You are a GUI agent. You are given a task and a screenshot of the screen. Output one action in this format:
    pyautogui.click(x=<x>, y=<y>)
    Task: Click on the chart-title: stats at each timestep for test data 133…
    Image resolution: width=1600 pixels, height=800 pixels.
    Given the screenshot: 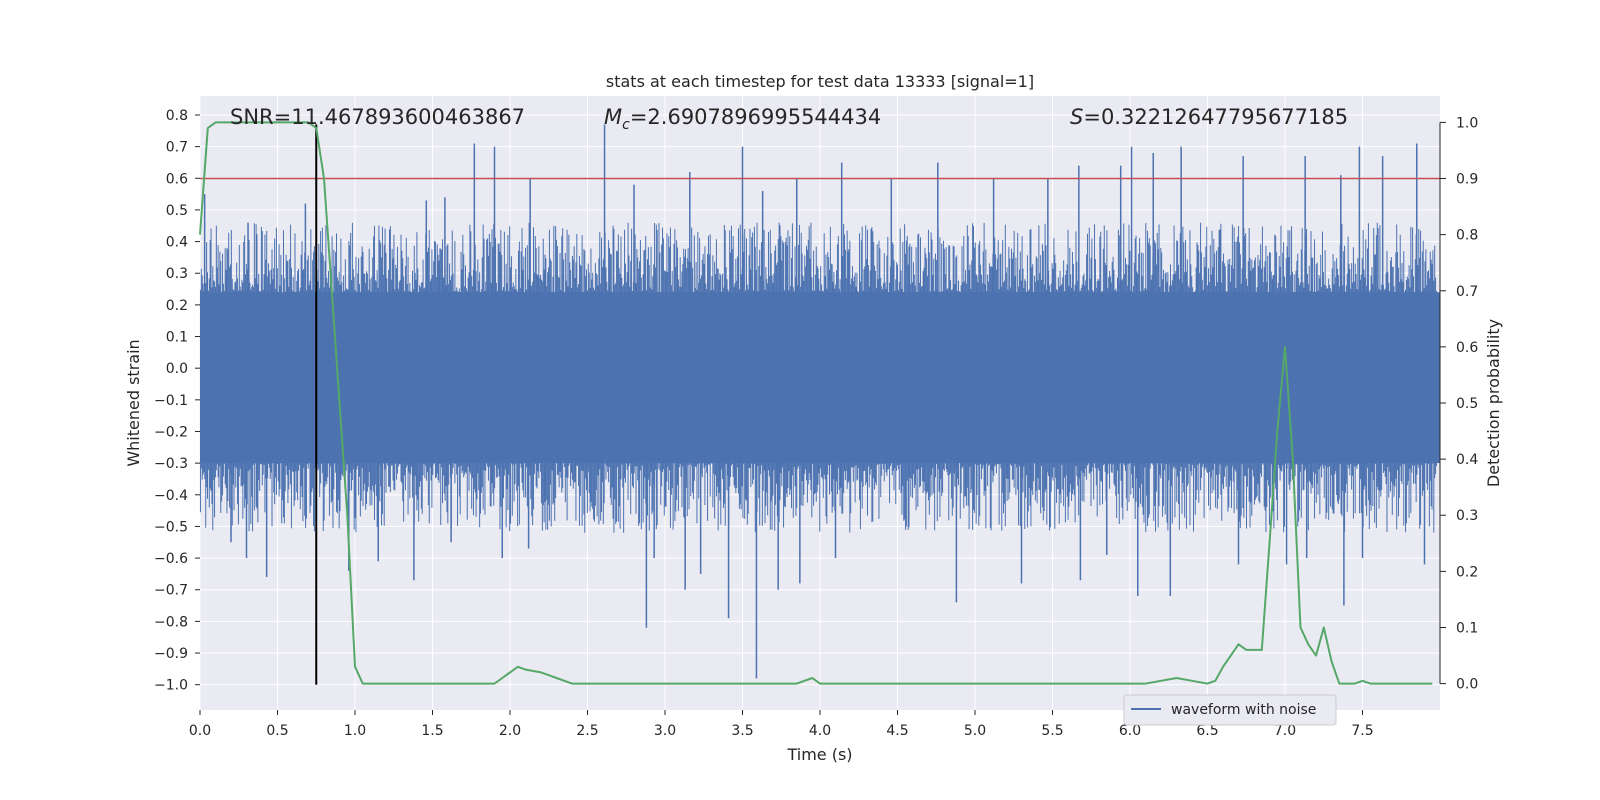 What is the action you would take?
    pyautogui.click(x=820, y=81)
    